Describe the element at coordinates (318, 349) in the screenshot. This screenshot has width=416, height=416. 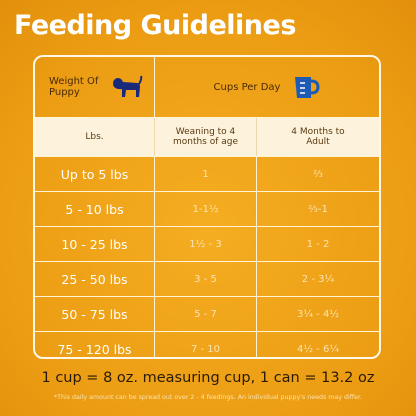
I see `table-cell: 4½ - 6¼` at that location.